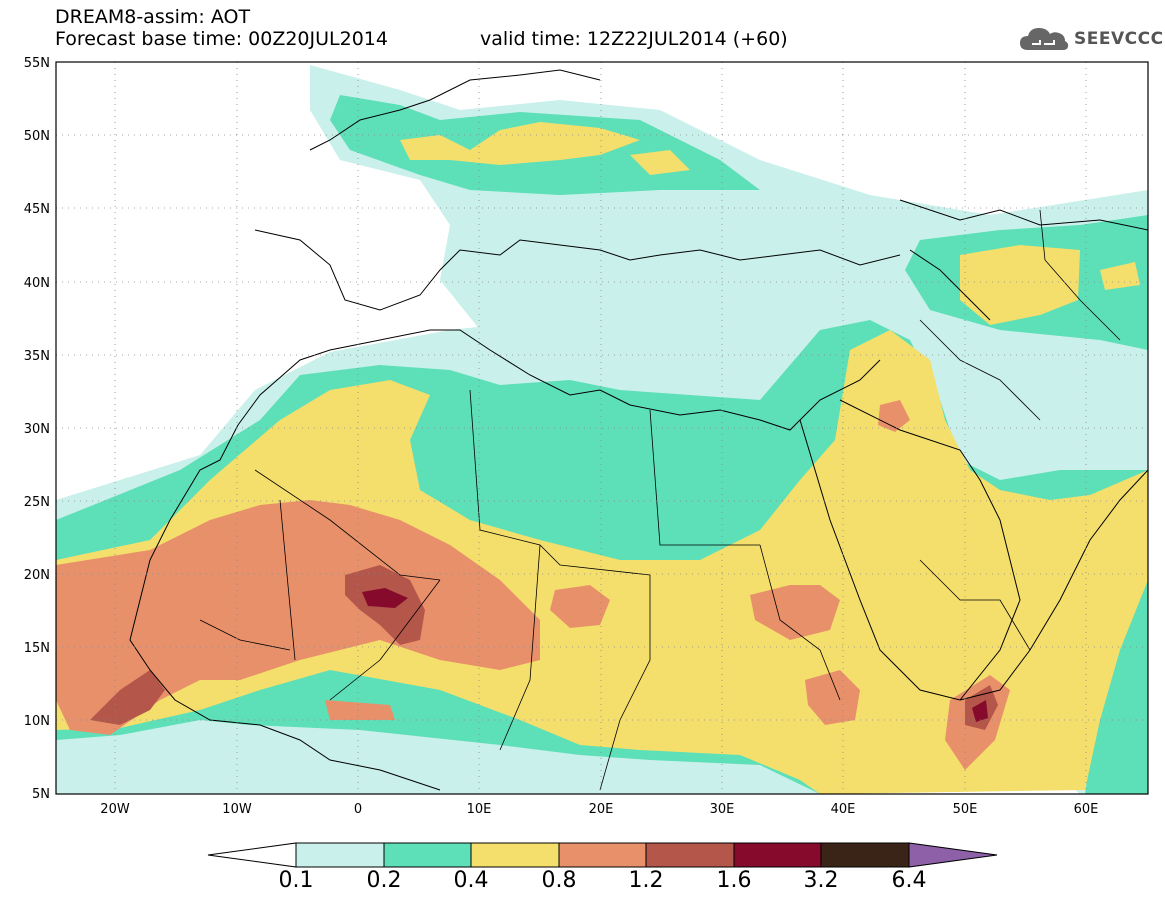  What do you see at coordinates (1086, 809) in the screenshot?
I see `lon-label: 60E` at bounding box center [1086, 809].